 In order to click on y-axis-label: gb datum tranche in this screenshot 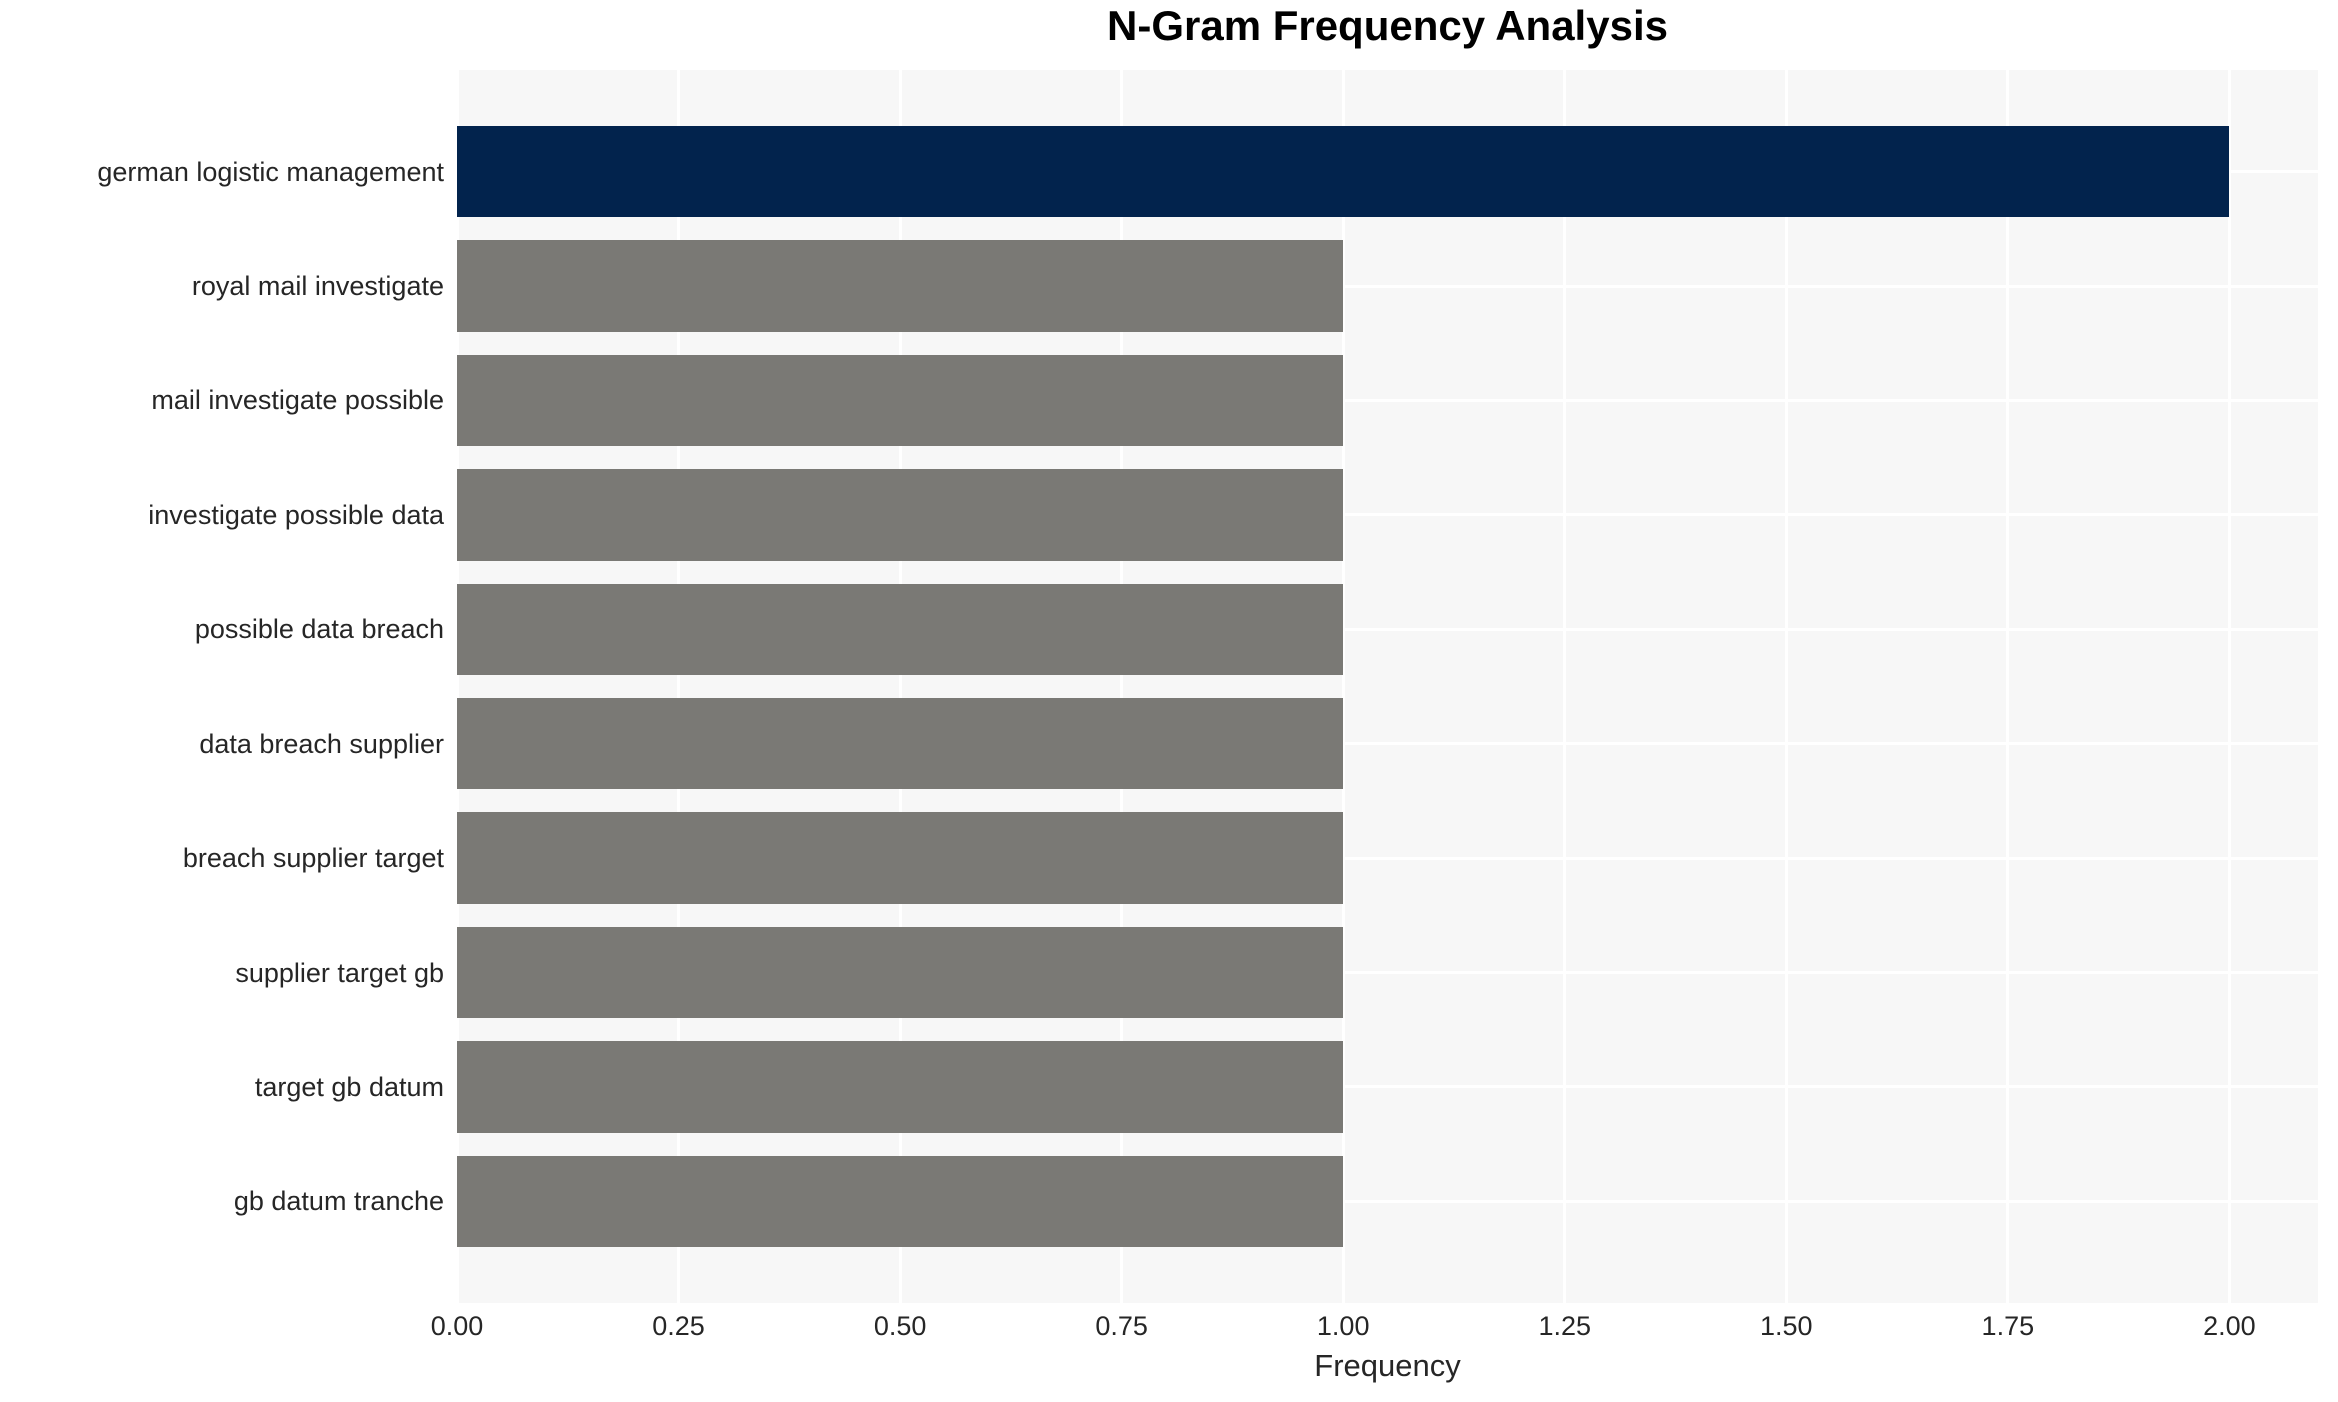, I will do `click(338, 1201)`.